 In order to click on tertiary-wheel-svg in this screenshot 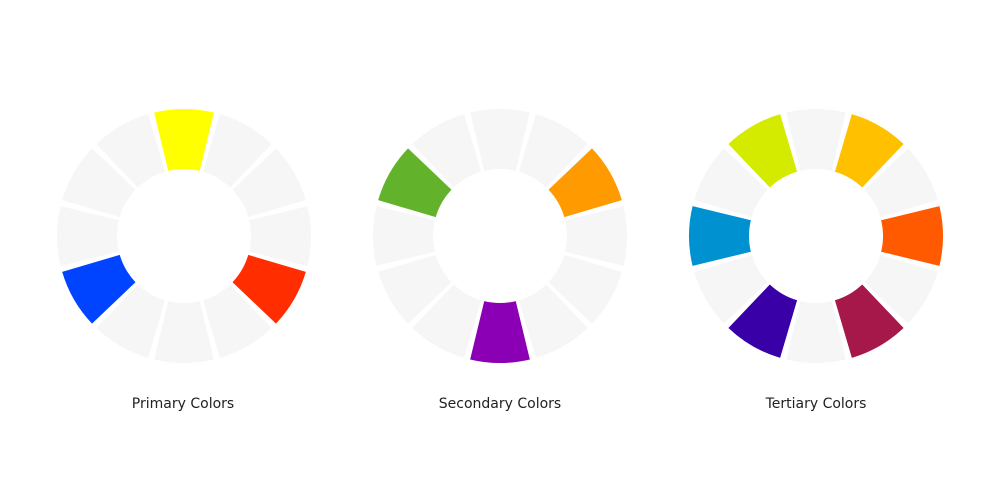, I will do `click(816, 236)`.